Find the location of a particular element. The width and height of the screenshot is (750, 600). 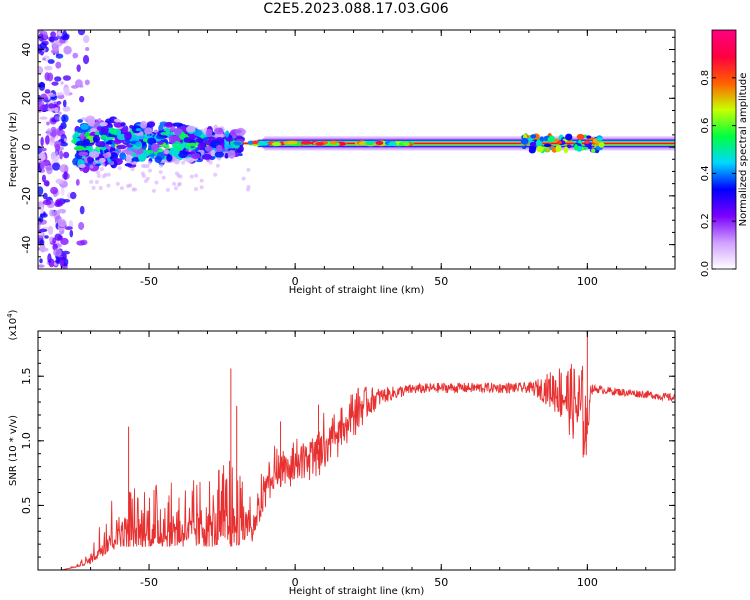

colorbar-tick-label: 0.6 is located at coordinates (705, 126).